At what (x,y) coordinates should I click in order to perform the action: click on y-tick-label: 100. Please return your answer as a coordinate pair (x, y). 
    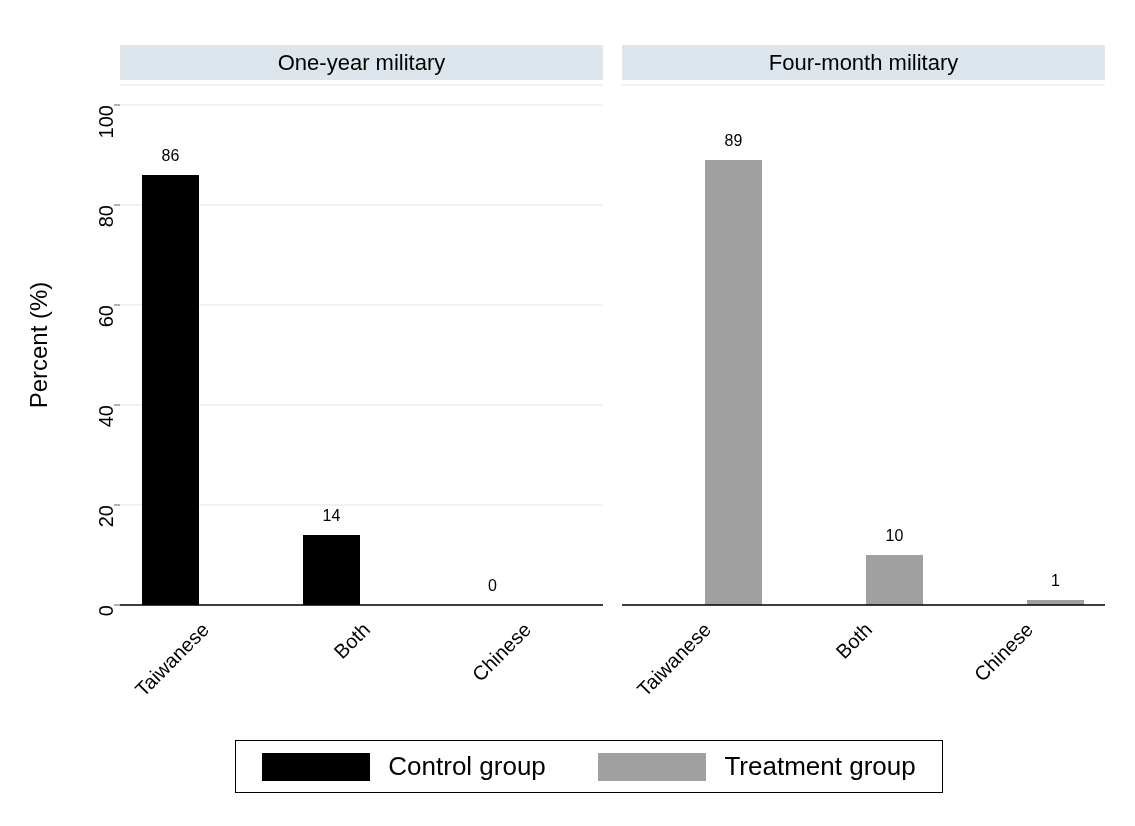
    Looking at the image, I should click on (106, 122).